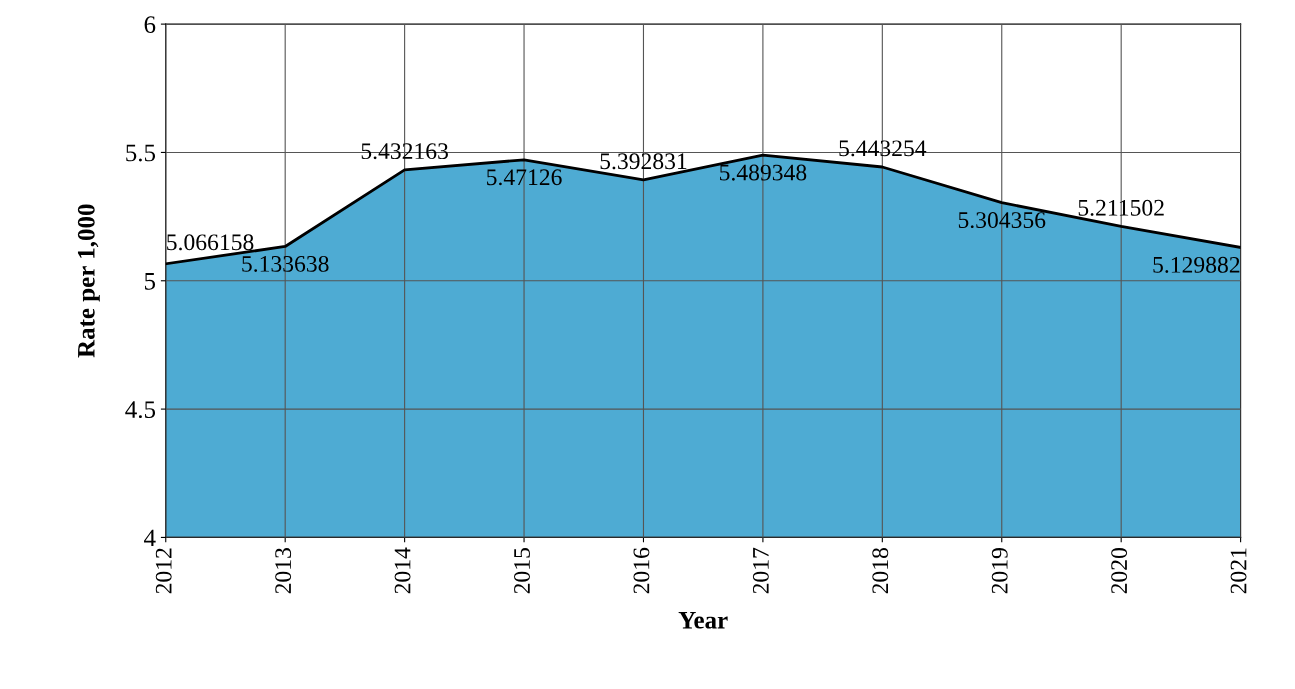 The image size is (1295, 689). I want to click on y-tick-label: 6, so click(150, 25).